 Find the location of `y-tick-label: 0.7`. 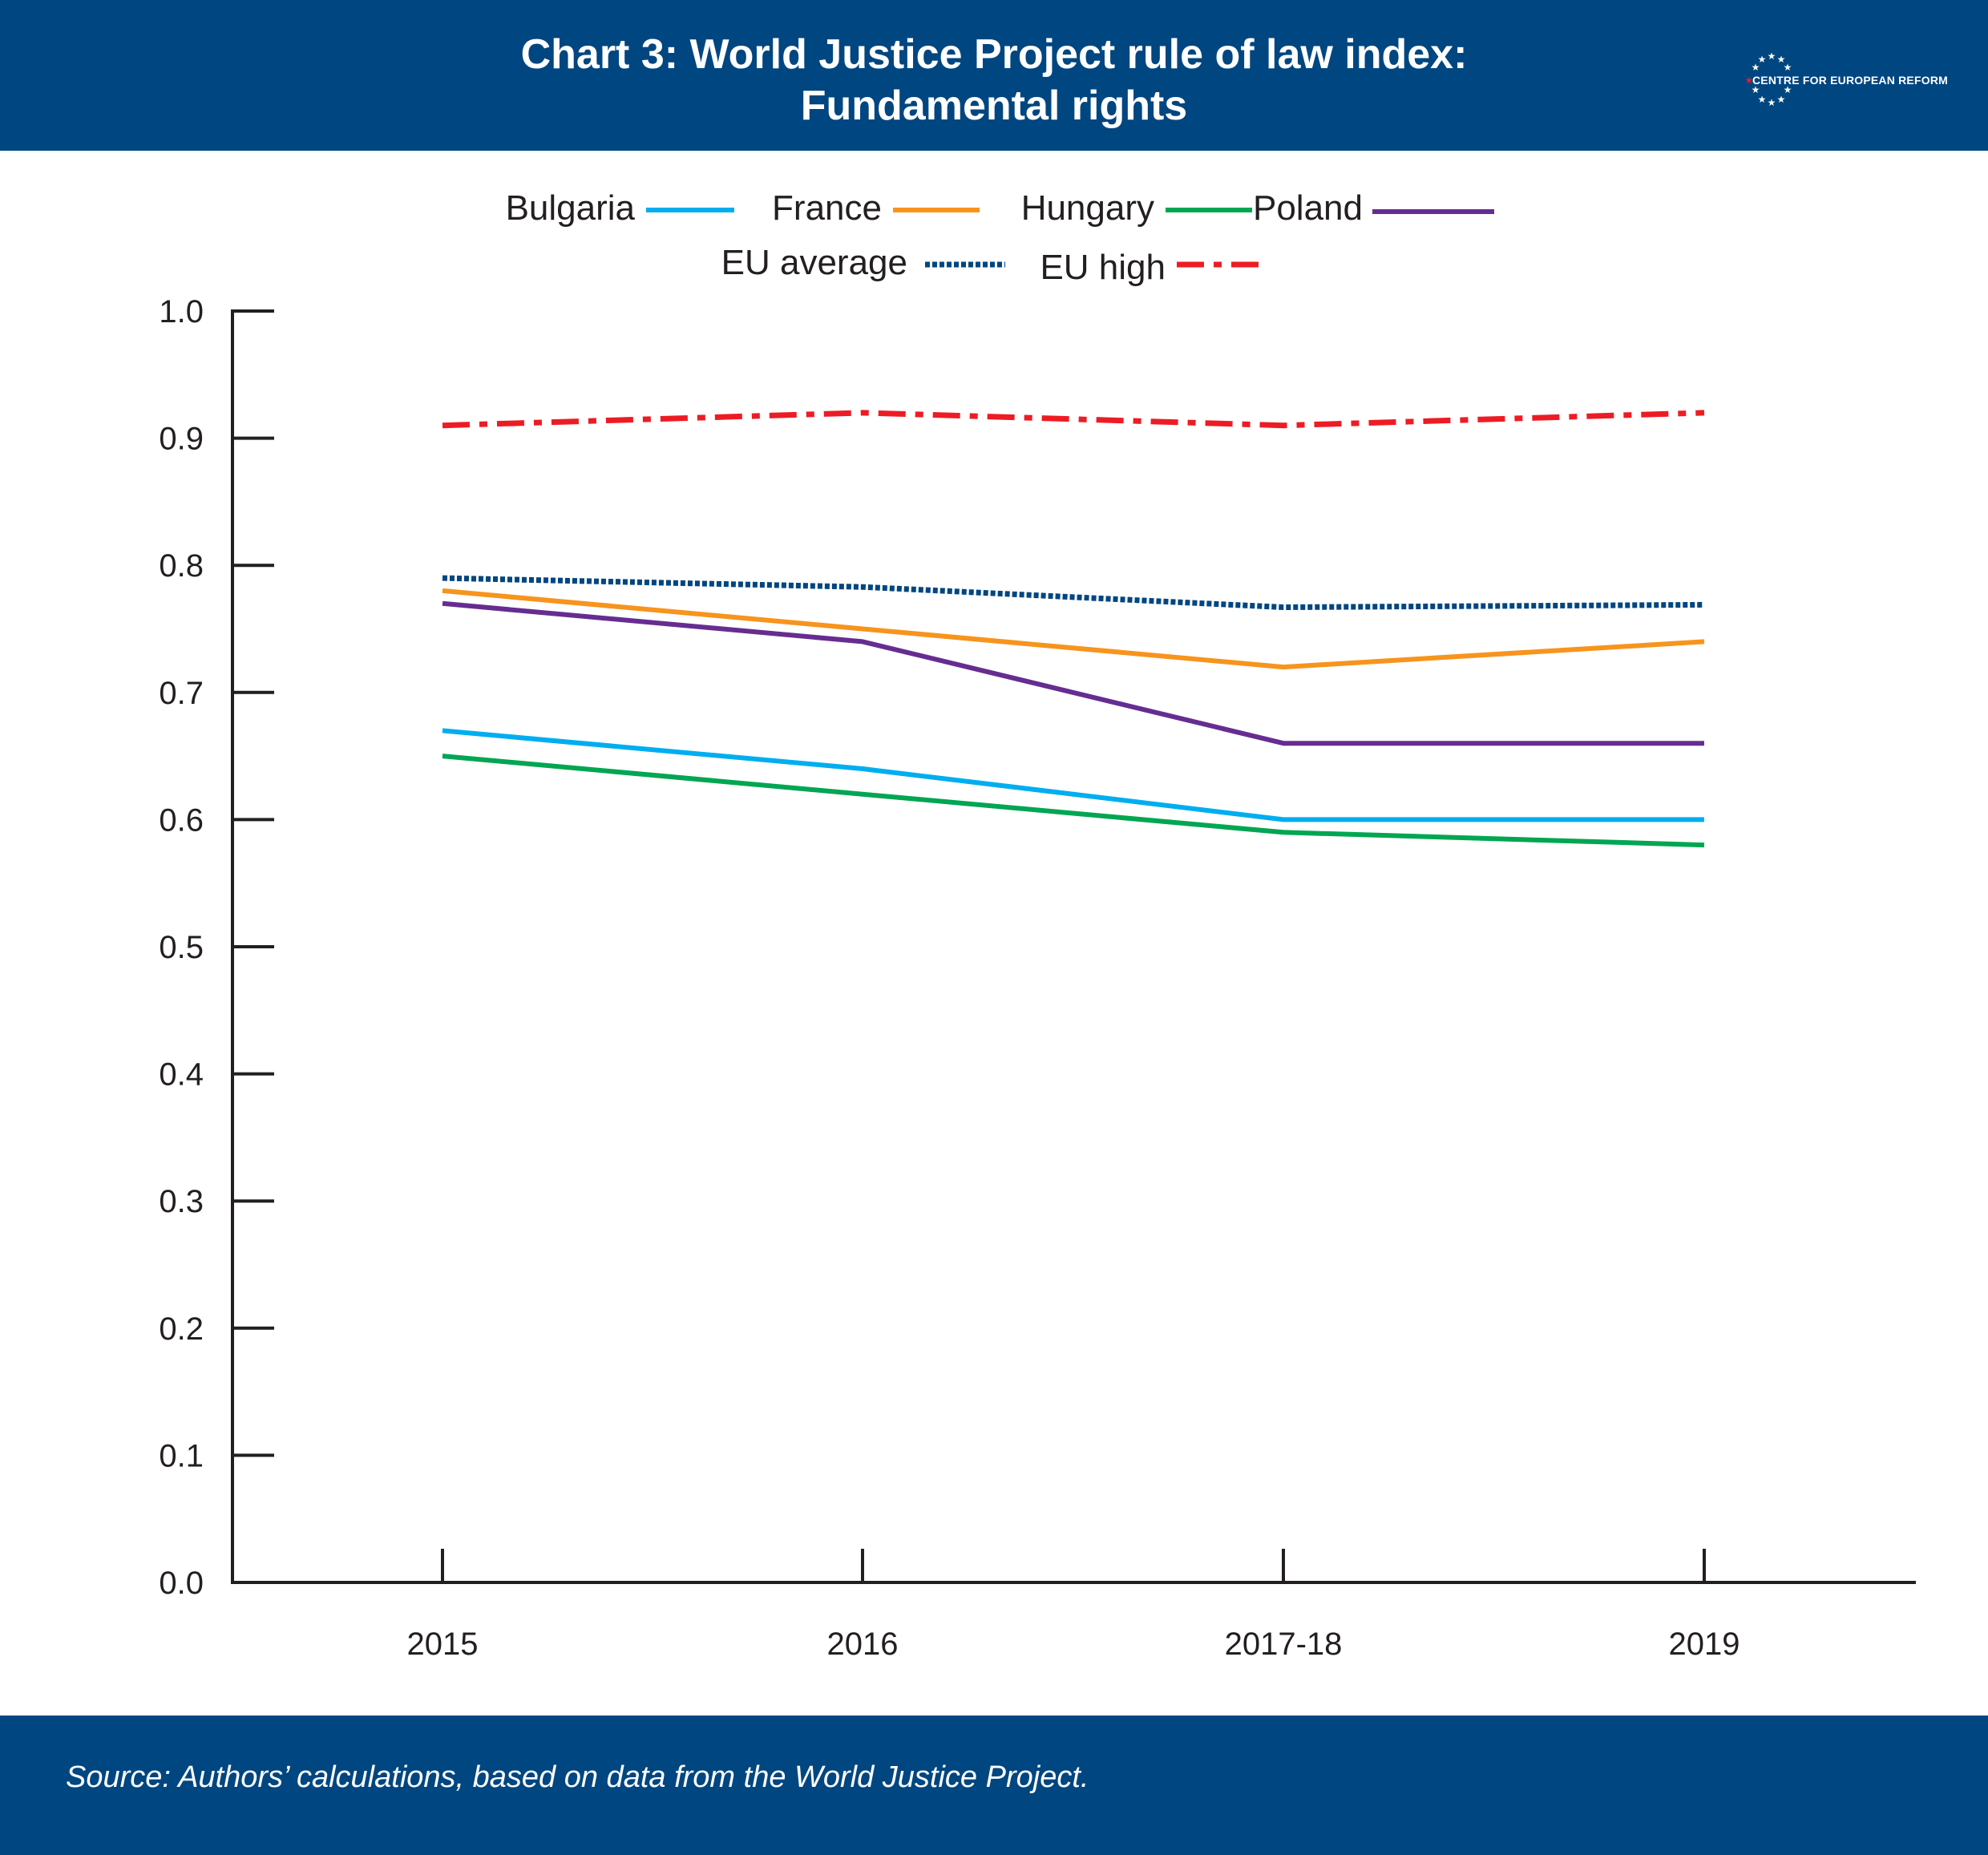

y-tick-label: 0.7 is located at coordinates (181, 694).